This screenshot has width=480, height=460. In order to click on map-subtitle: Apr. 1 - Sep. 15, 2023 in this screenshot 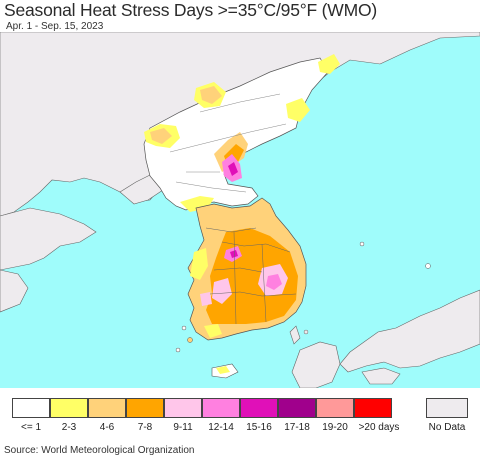, I will do `click(55, 26)`.